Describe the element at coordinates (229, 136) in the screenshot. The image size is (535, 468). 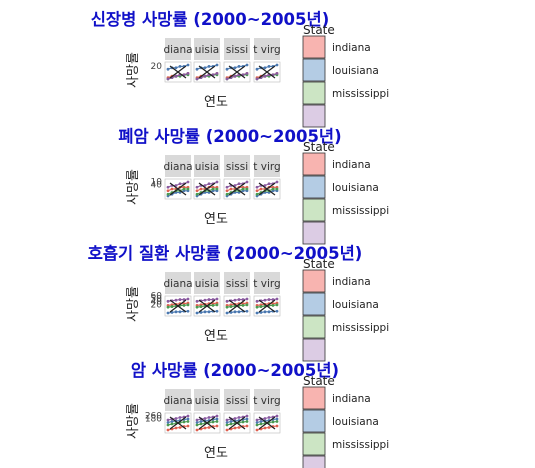
I see `chart-title: 폐암 사망률 (2000~2005년)` at that location.